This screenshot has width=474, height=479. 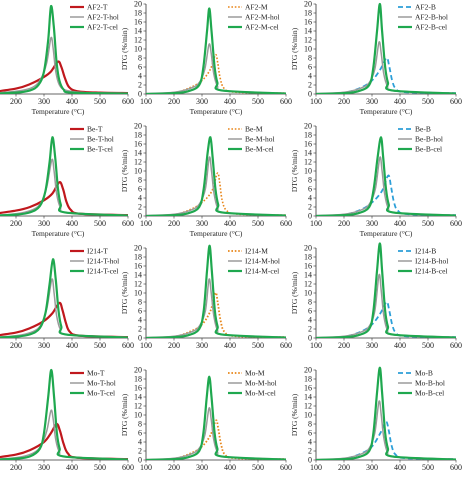 What do you see at coordinates (429, 139) in the screenshot?
I see `legend-label: Be-B-hol` at bounding box center [429, 139].